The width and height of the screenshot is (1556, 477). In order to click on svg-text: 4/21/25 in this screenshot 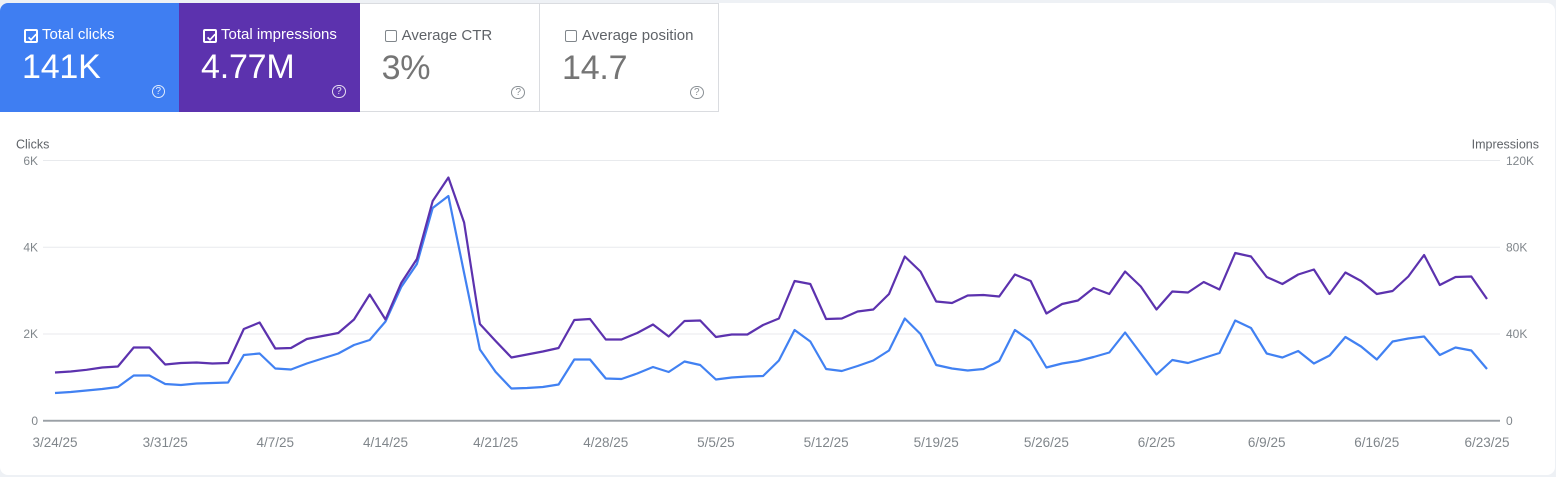, I will do `click(495, 442)`.